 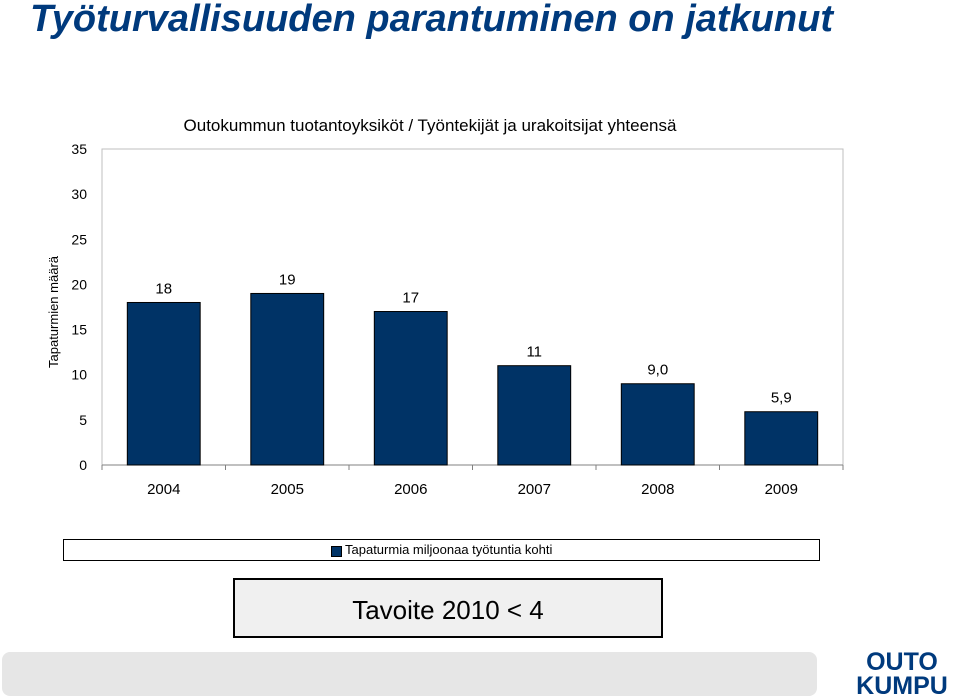 I want to click on legend: Tapaturmia miljoonaa työtuntia kohti, so click(x=441, y=550).